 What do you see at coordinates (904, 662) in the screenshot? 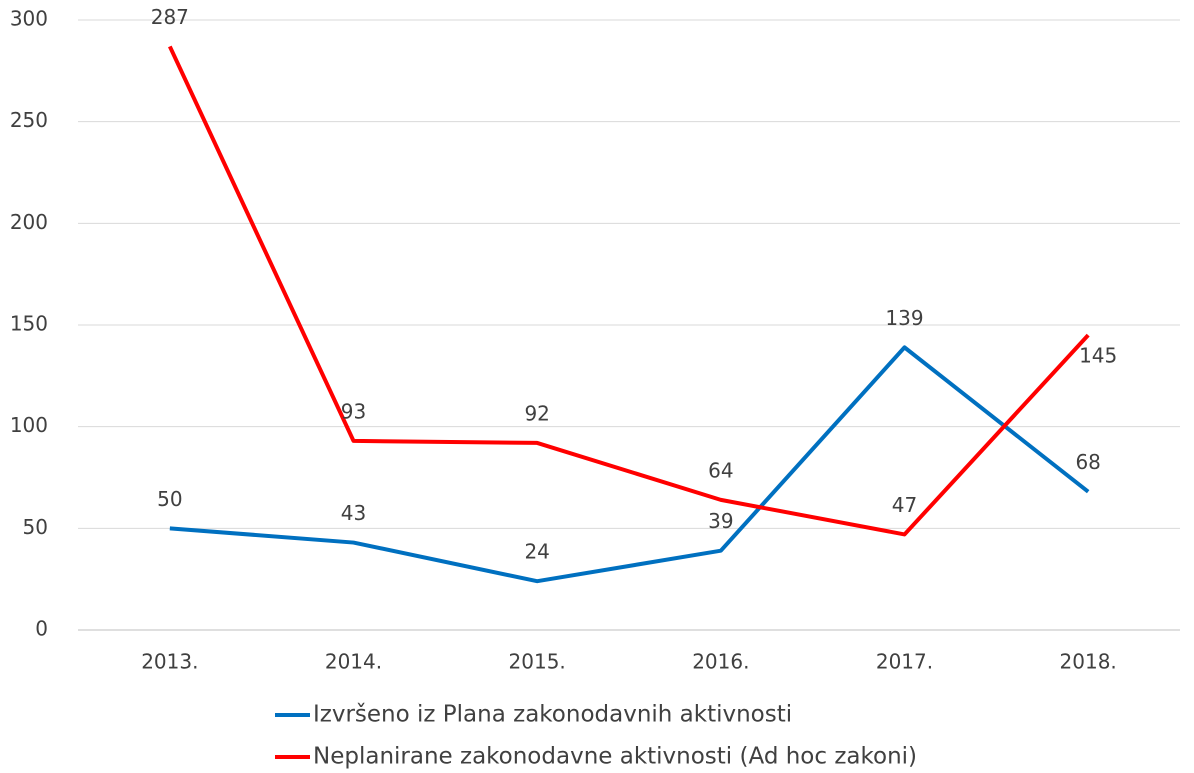
I see `x-tick-label: 2017.` at bounding box center [904, 662].